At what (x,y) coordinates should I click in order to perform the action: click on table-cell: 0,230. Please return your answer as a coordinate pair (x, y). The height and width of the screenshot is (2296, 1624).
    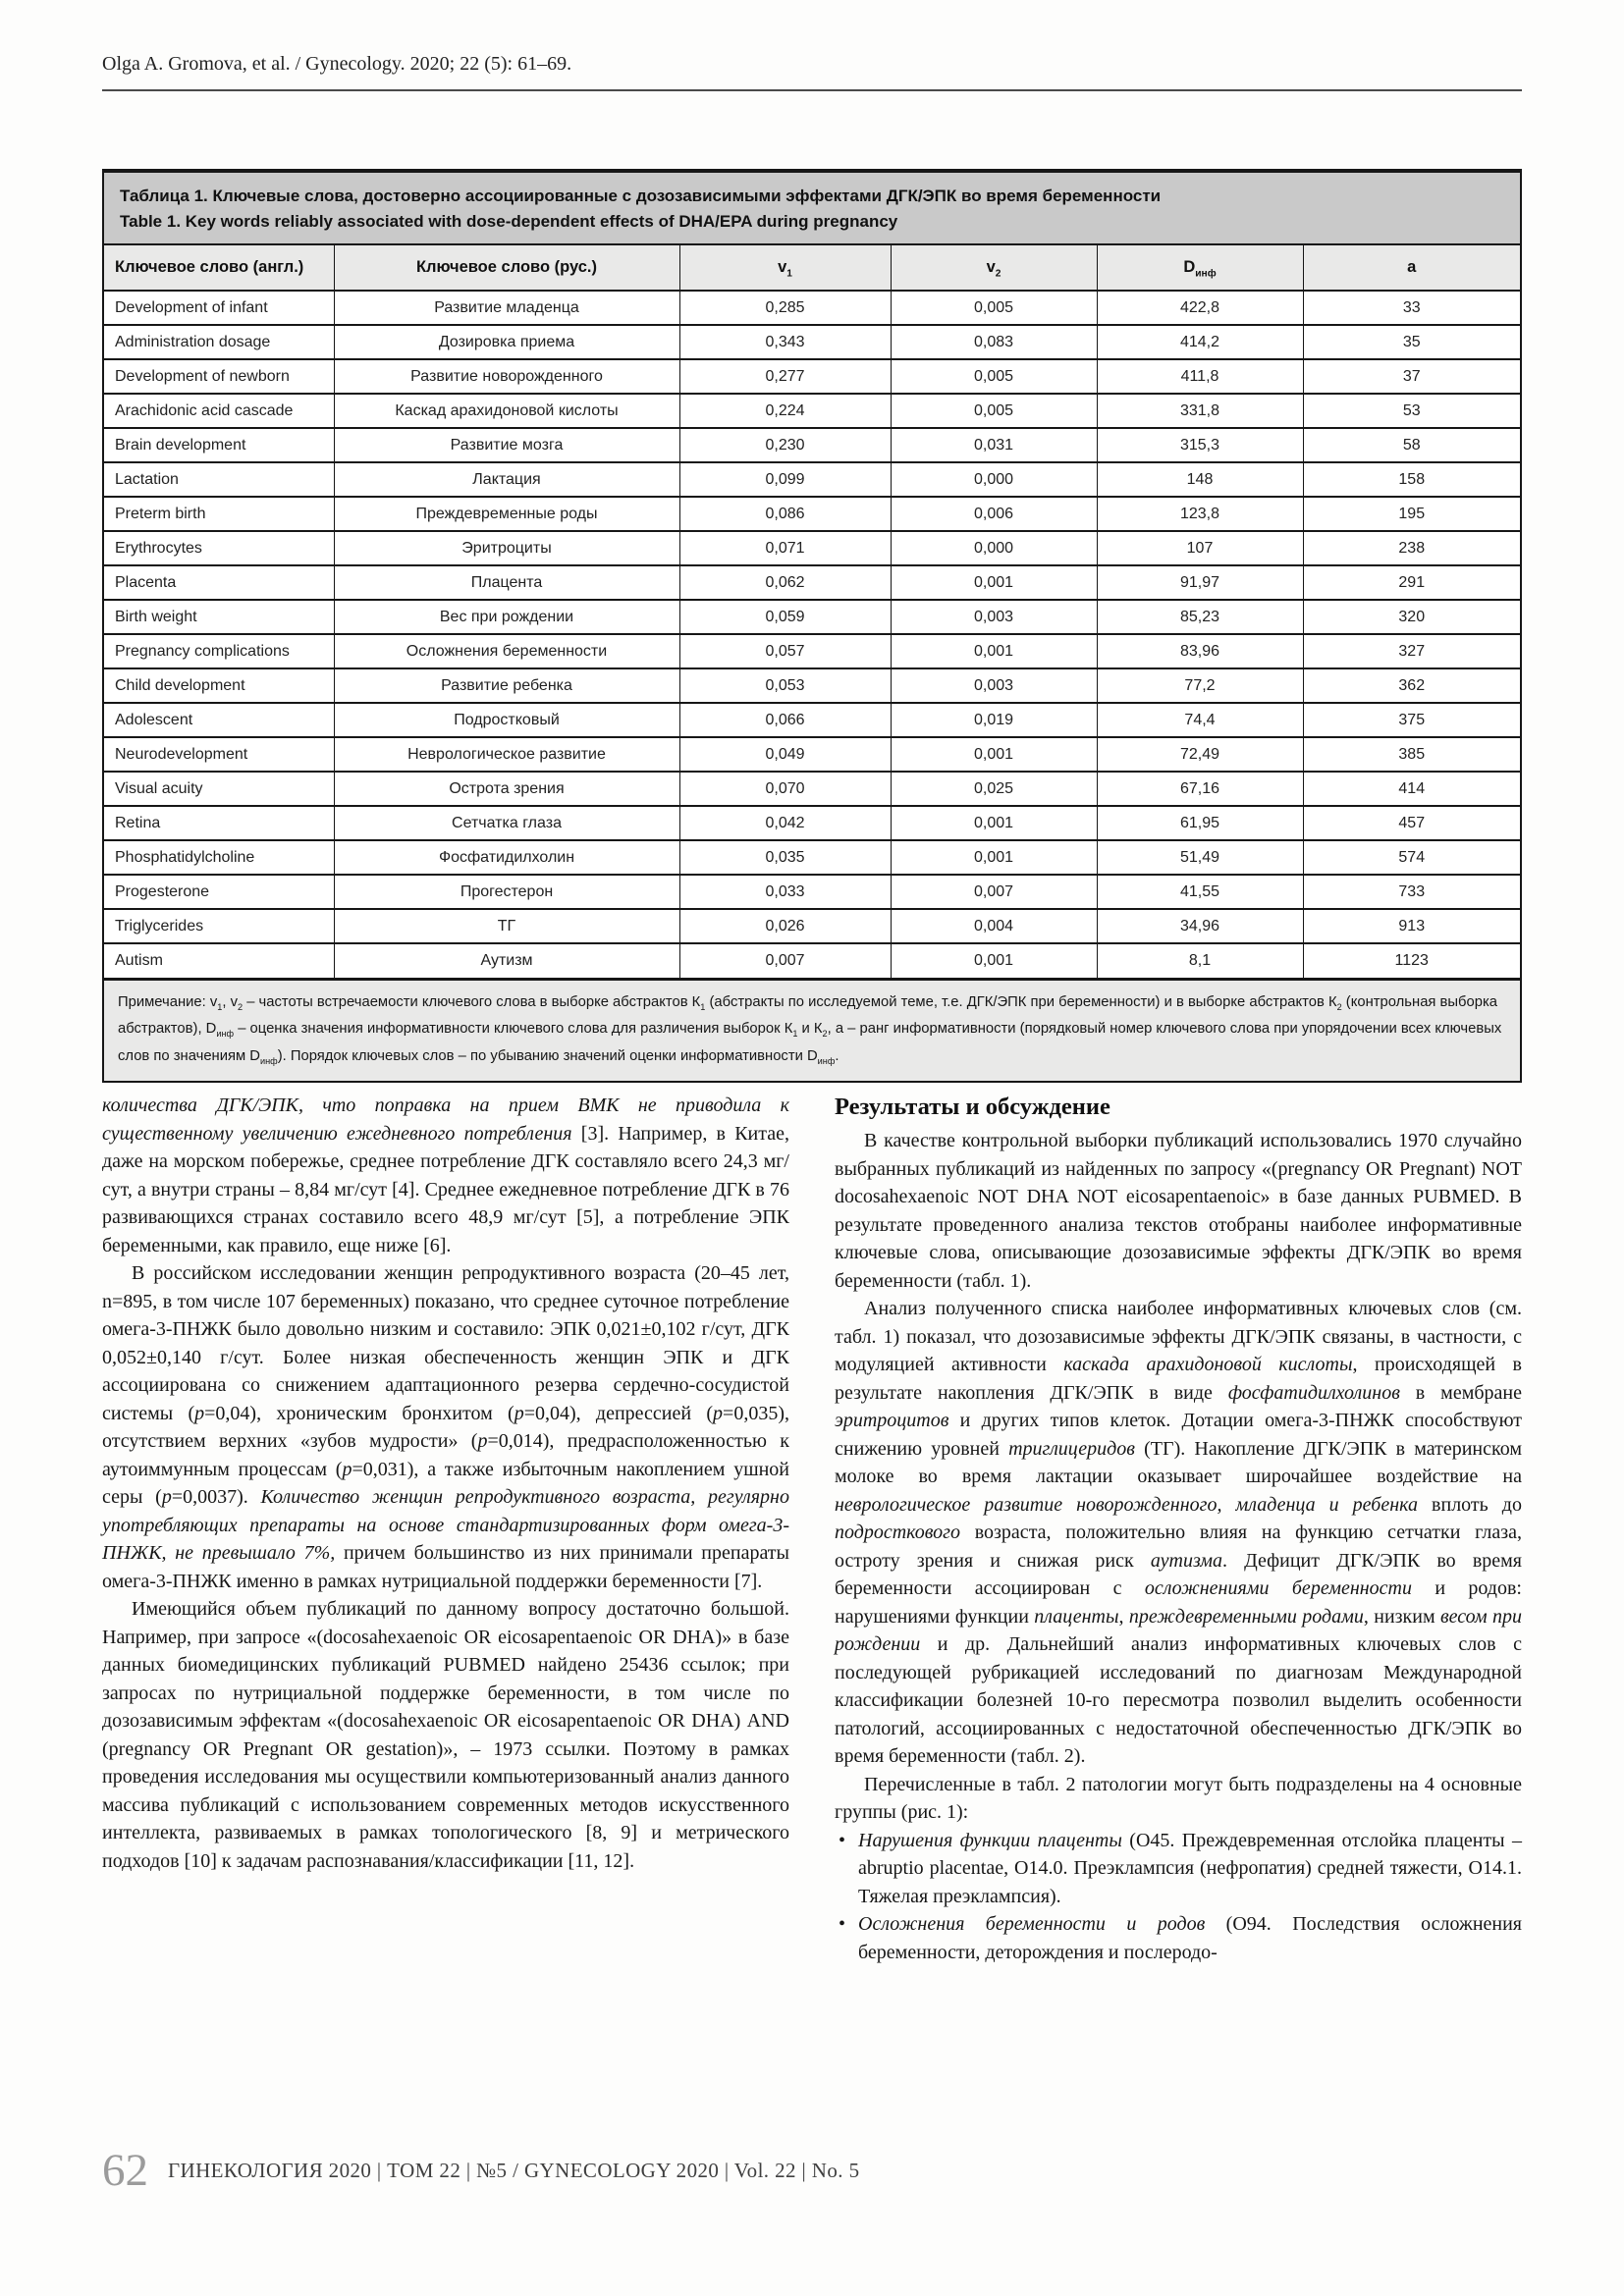
    Looking at the image, I should click on (785, 445).